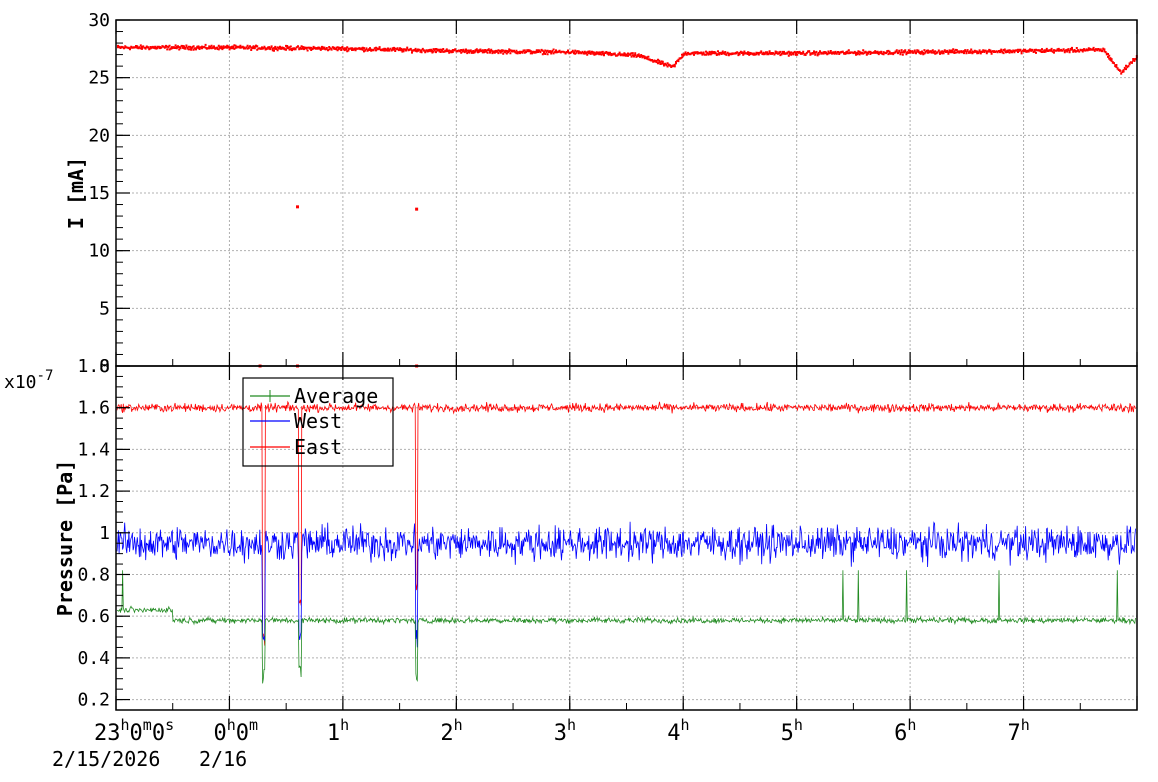 This screenshot has width=1158, height=782. What do you see at coordinates (104, 308) in the screenshot?
I see `y-tick-label: 5` at bounding box center [104, 308].